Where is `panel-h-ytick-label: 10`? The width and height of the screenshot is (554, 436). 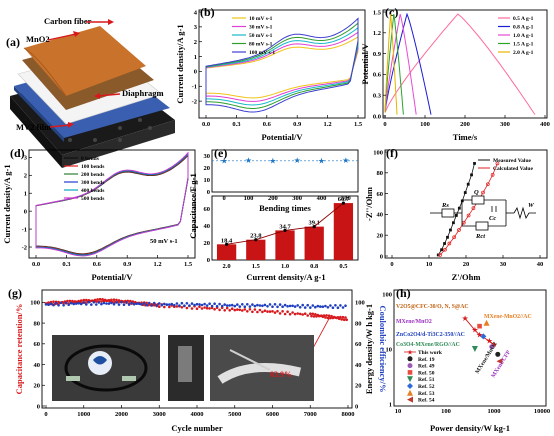 panel-h-ytick-label: 10 is located at coordinates (389, 349).